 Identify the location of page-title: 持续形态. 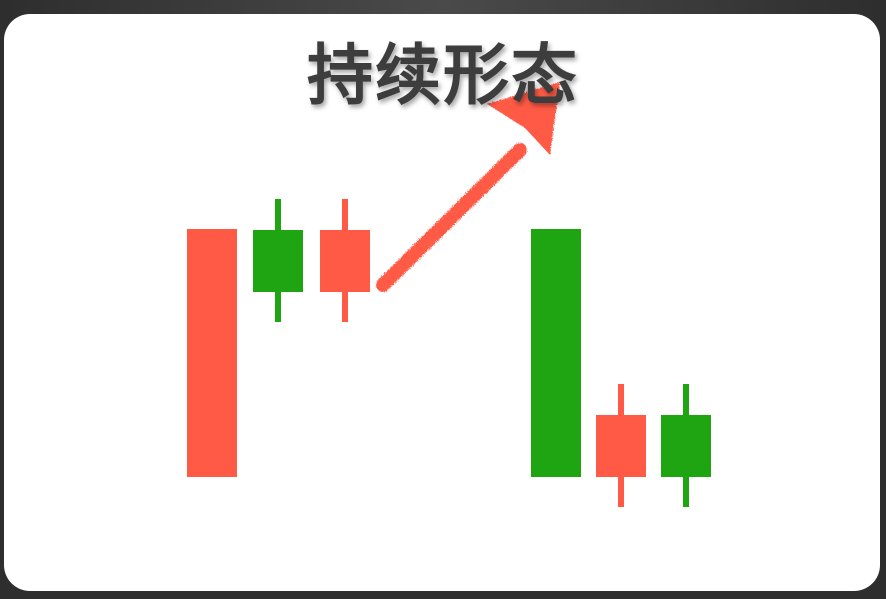
(443, 75).